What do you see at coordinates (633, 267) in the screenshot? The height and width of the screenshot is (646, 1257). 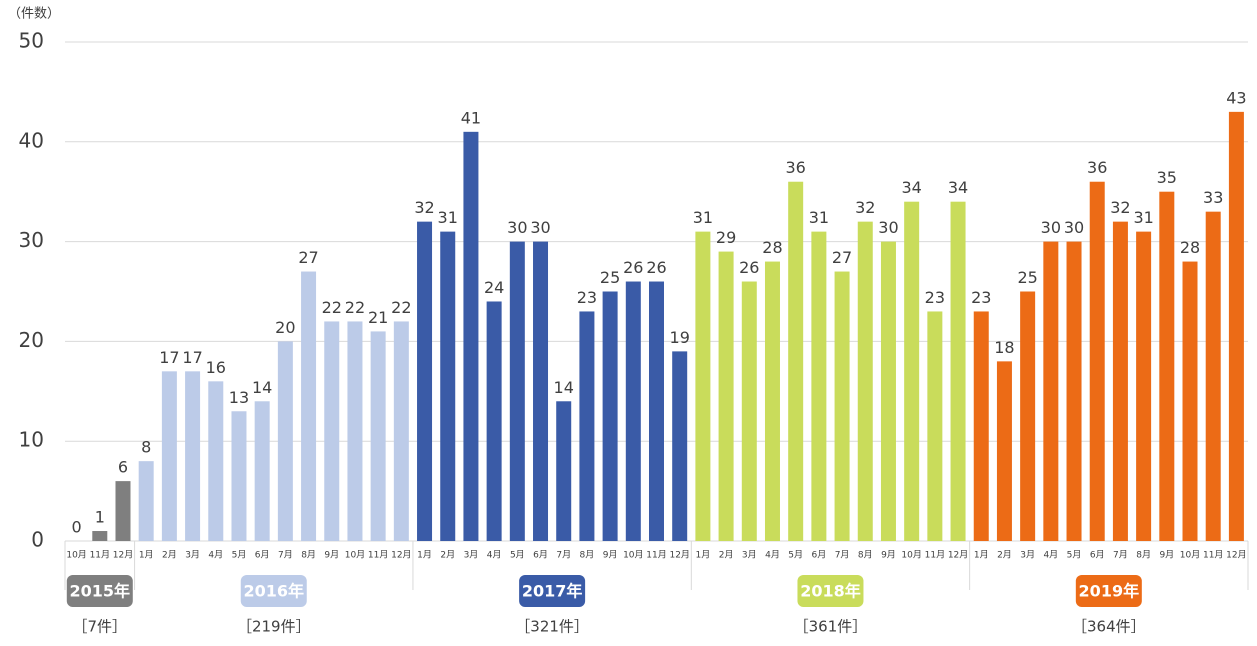 I see `value-label: 26` at bounding box center [633, 267].